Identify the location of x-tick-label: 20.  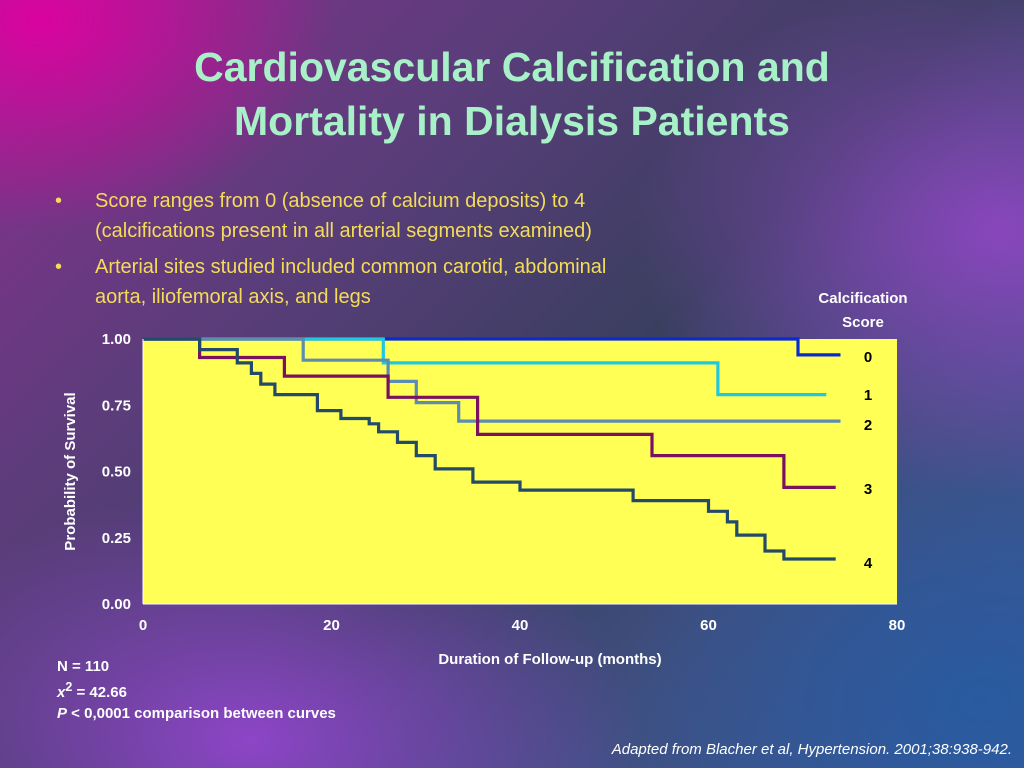
(331, 625).